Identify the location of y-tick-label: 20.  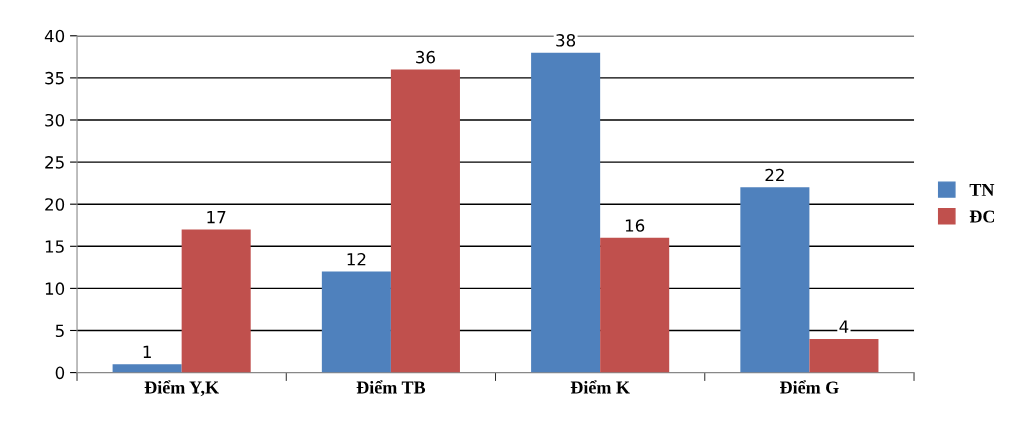
(55, 204).